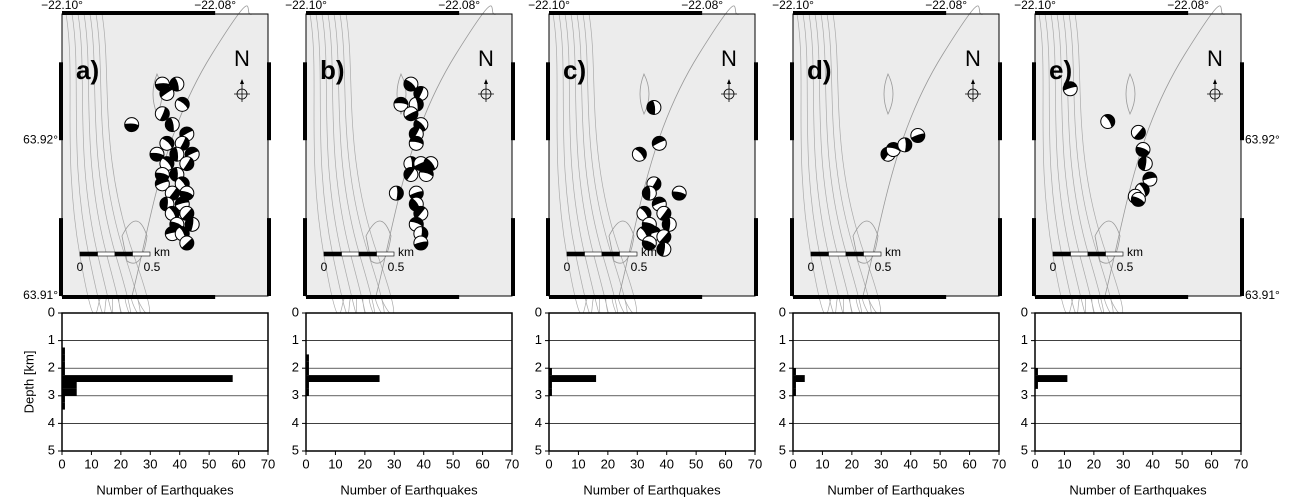 The height and width of the screenshot is (499, 1290). I want to click on x-tick-label: 40, so click(910, 463).